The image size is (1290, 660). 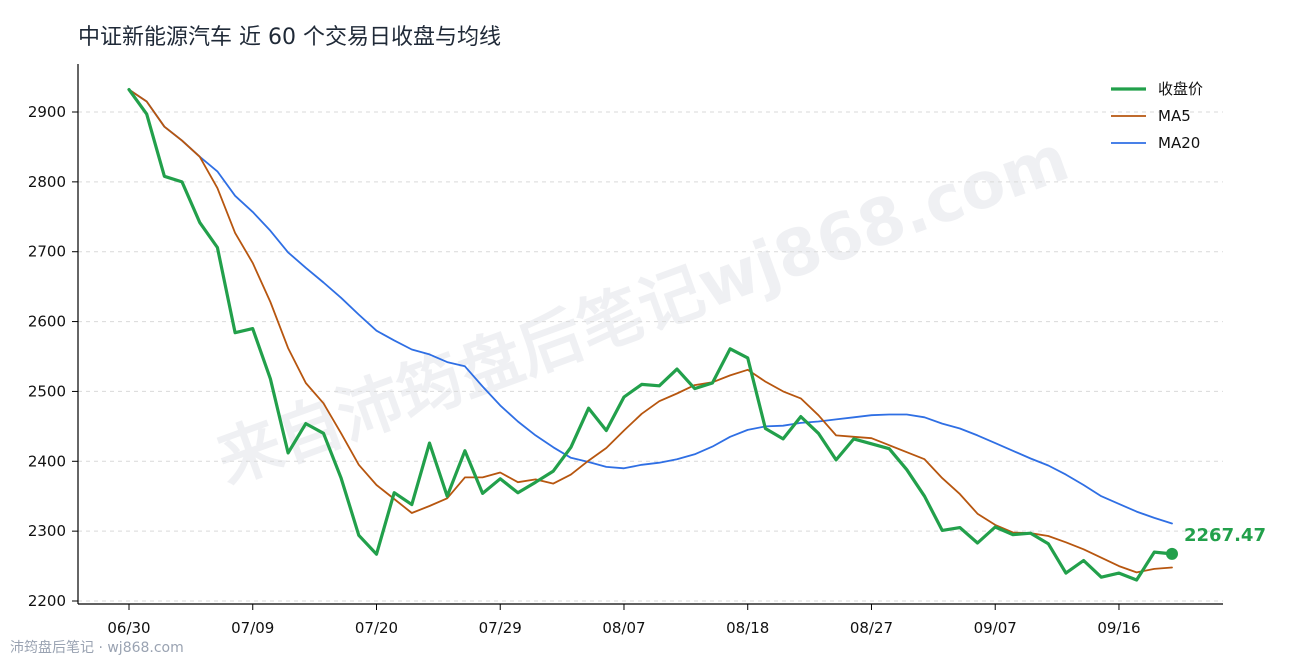 I want to click on x-tick-label: 07/09, so click(x=252, y=628).